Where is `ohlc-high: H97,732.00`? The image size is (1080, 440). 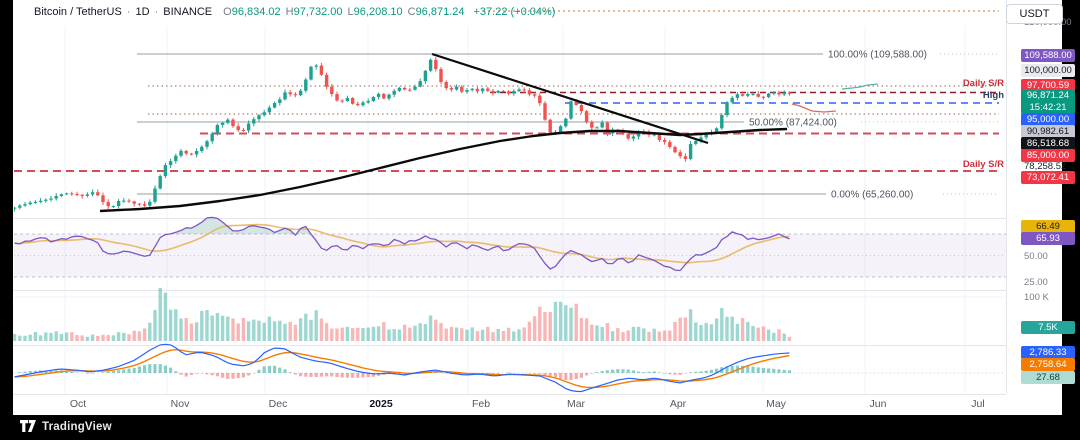 ohlc-high: H97,732.00 is located at coordinates (314, 12).